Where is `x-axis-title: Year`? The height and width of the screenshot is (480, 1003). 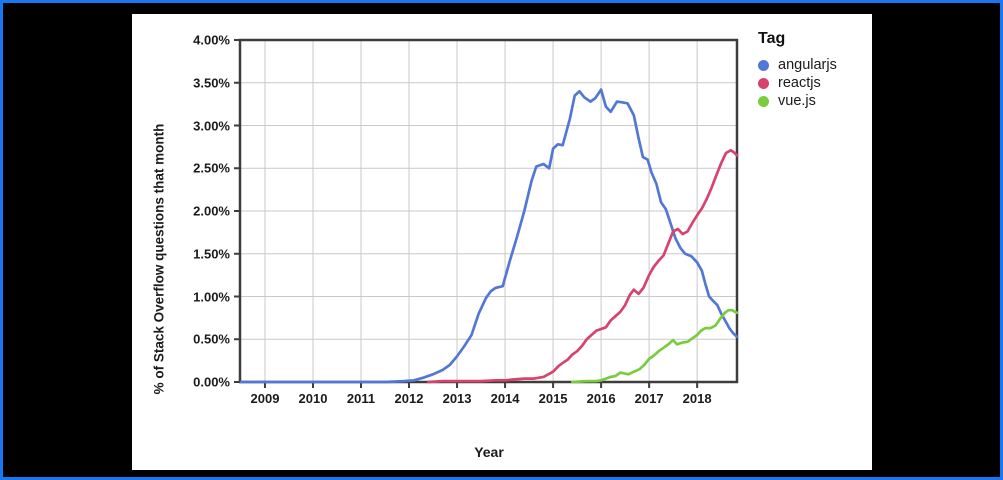
x-axis-title: Year is located at coordinates (489, 452).